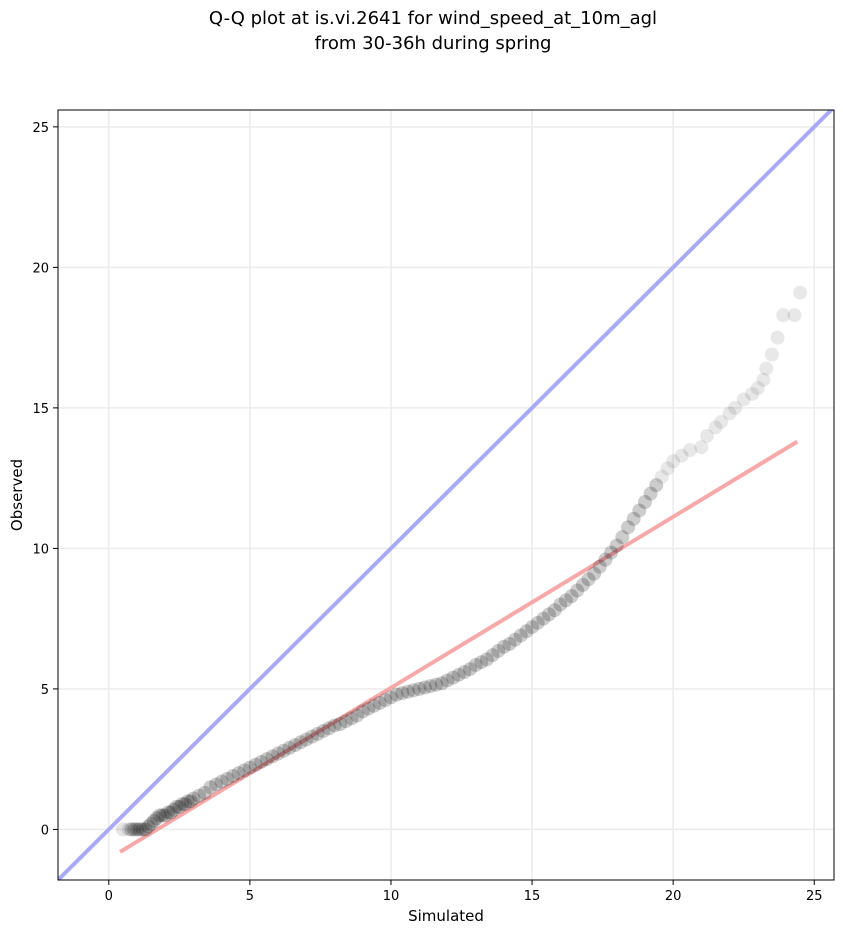  Describe the element at coordinates (250, 896) in the screenshot. I see `x-tick-label: 5` at that location.